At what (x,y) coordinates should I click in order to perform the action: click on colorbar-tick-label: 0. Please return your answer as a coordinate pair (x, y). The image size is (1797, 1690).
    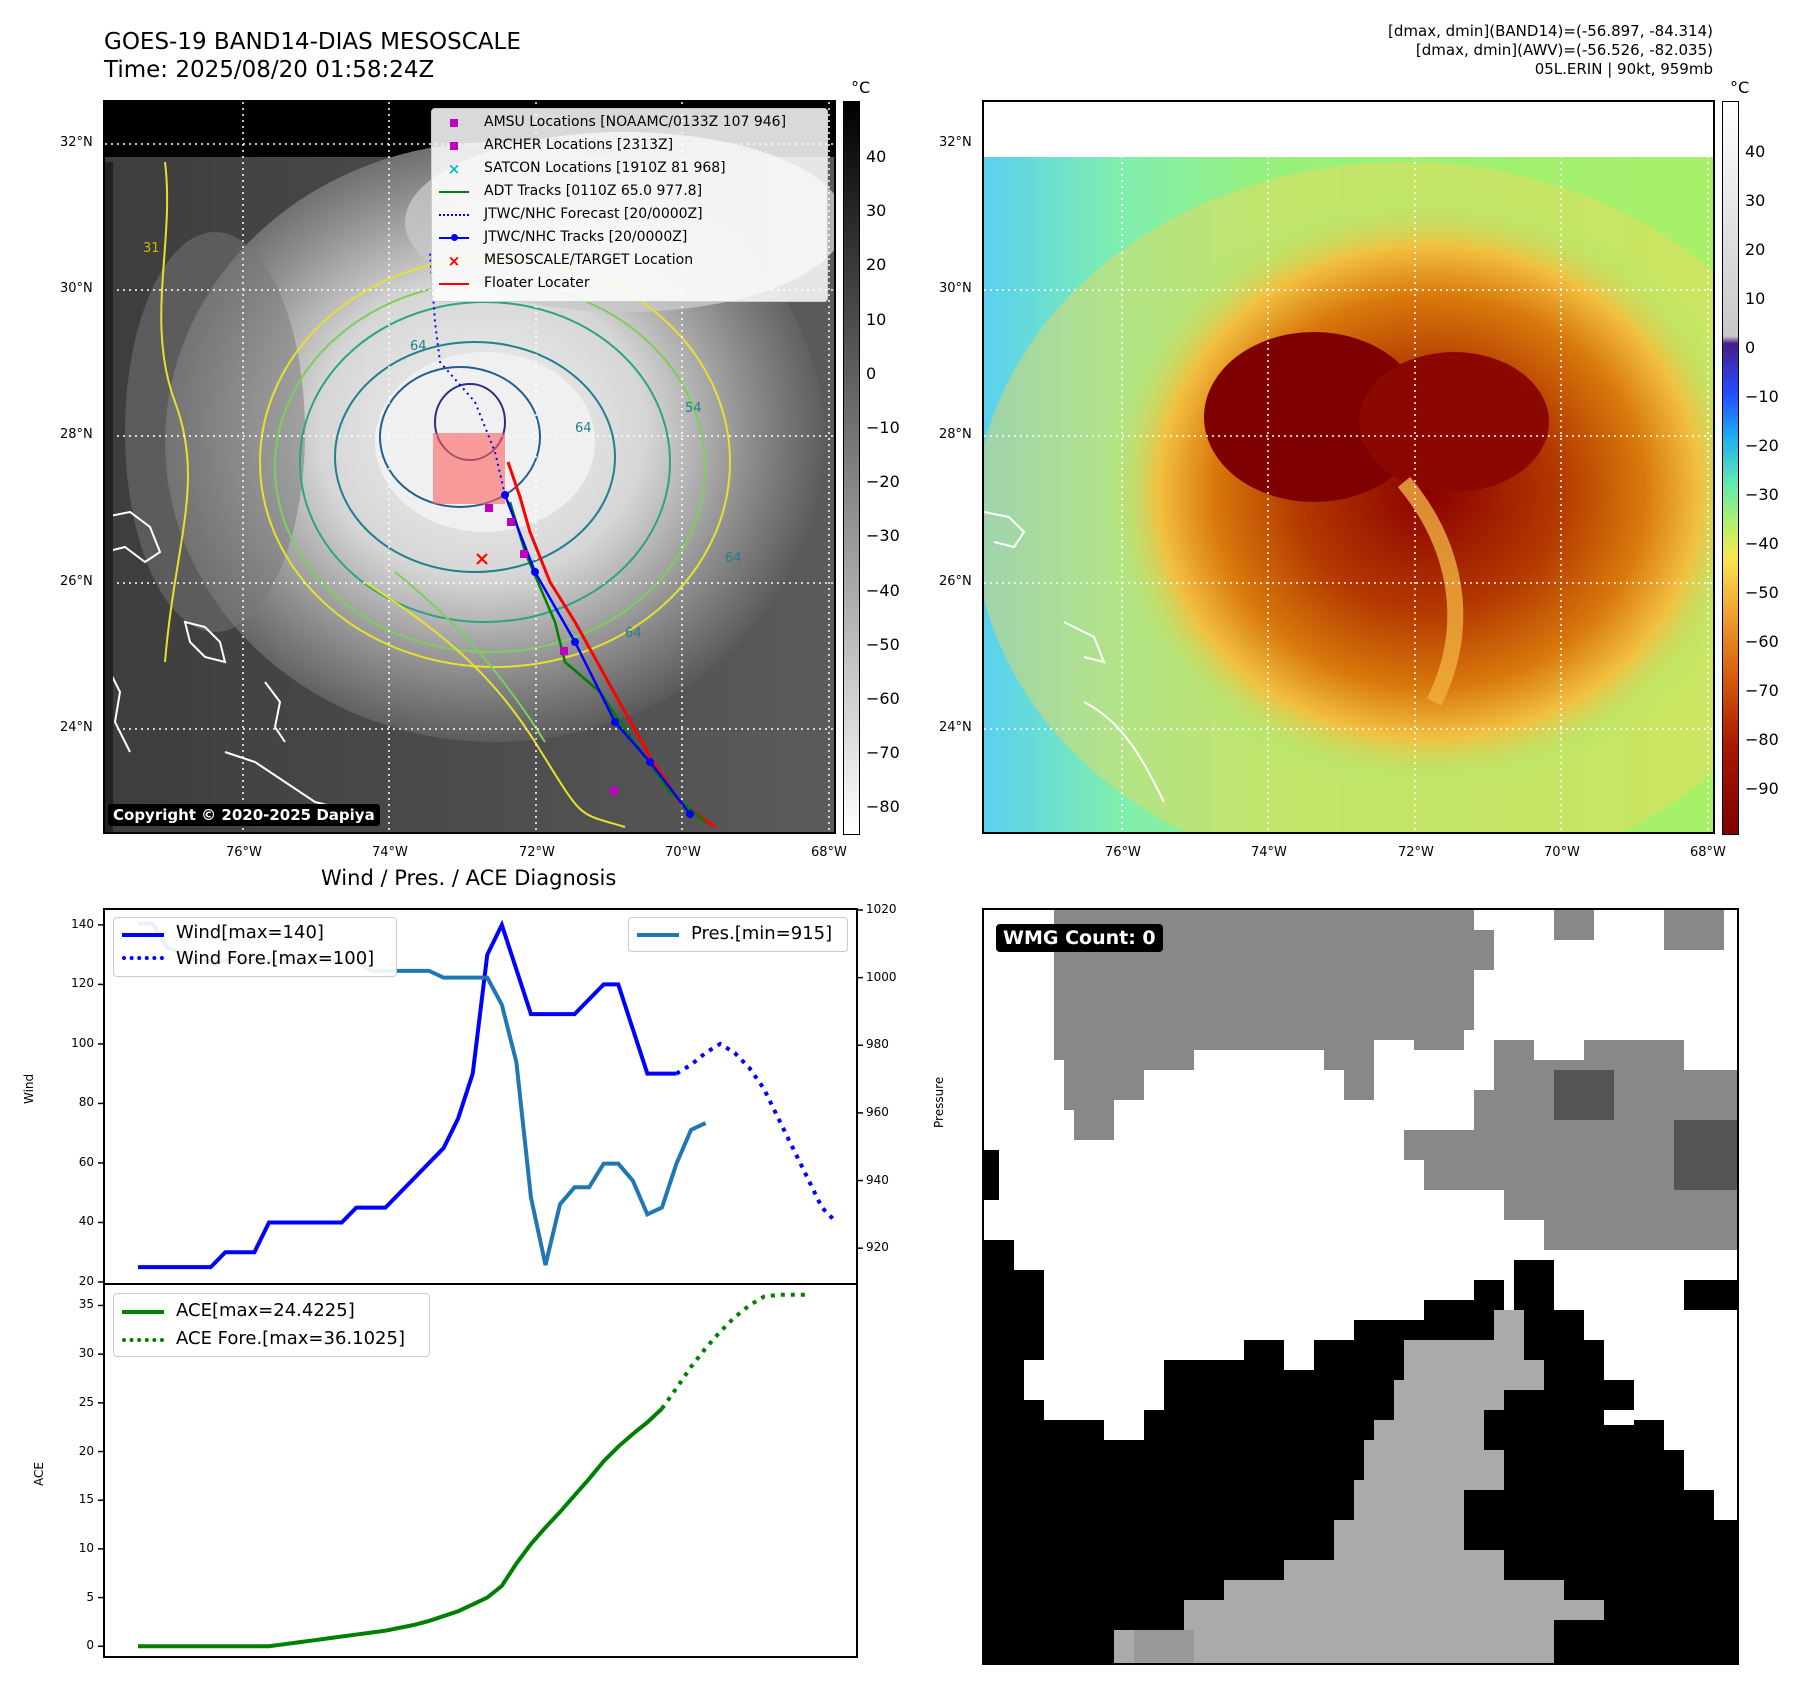
    Looking at the image, I should click on (871, 373).